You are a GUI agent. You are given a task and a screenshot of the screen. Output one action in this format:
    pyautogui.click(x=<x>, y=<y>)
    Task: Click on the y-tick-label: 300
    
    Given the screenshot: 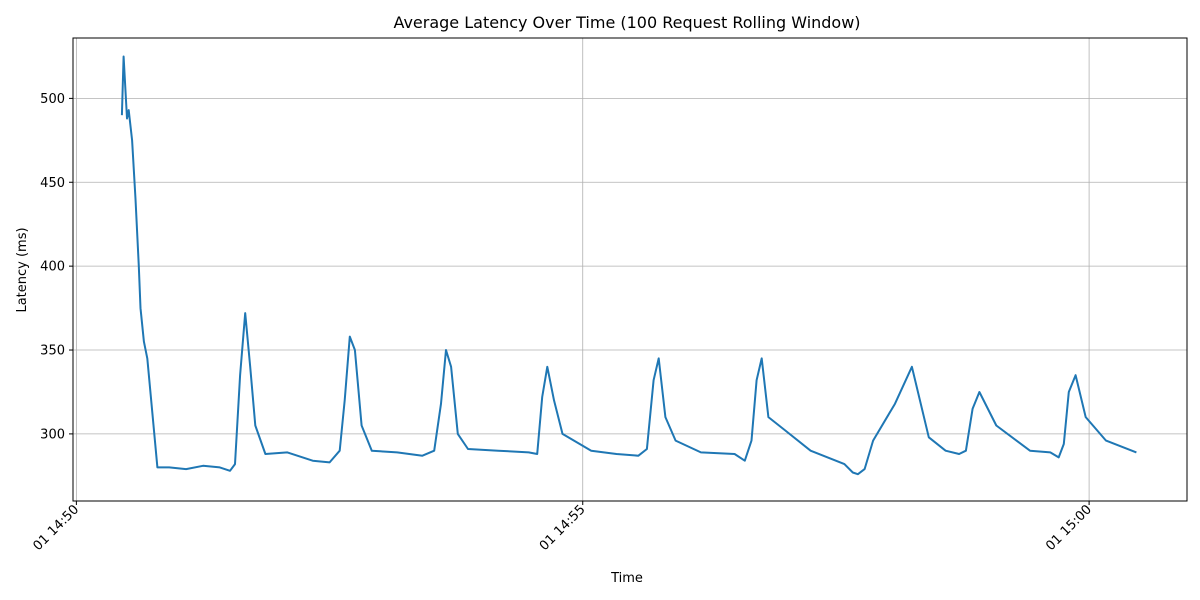 What is the action you would take?
    pyautogui.click(x=52, y=434)
    